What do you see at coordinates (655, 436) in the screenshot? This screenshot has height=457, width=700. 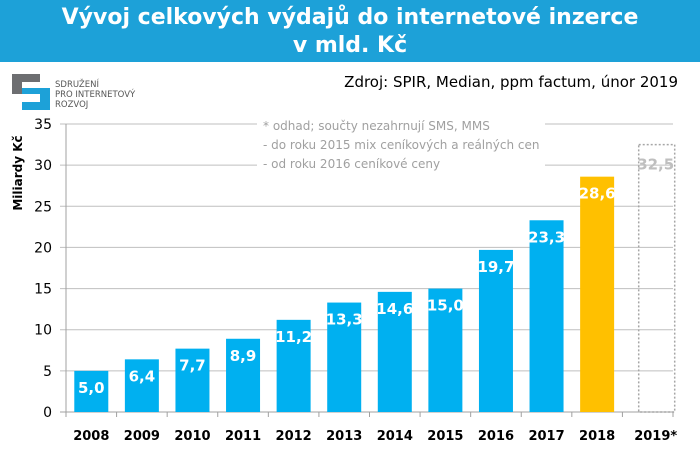 I see `x-tick-label: 2019*` at bounding box center [655, 436].